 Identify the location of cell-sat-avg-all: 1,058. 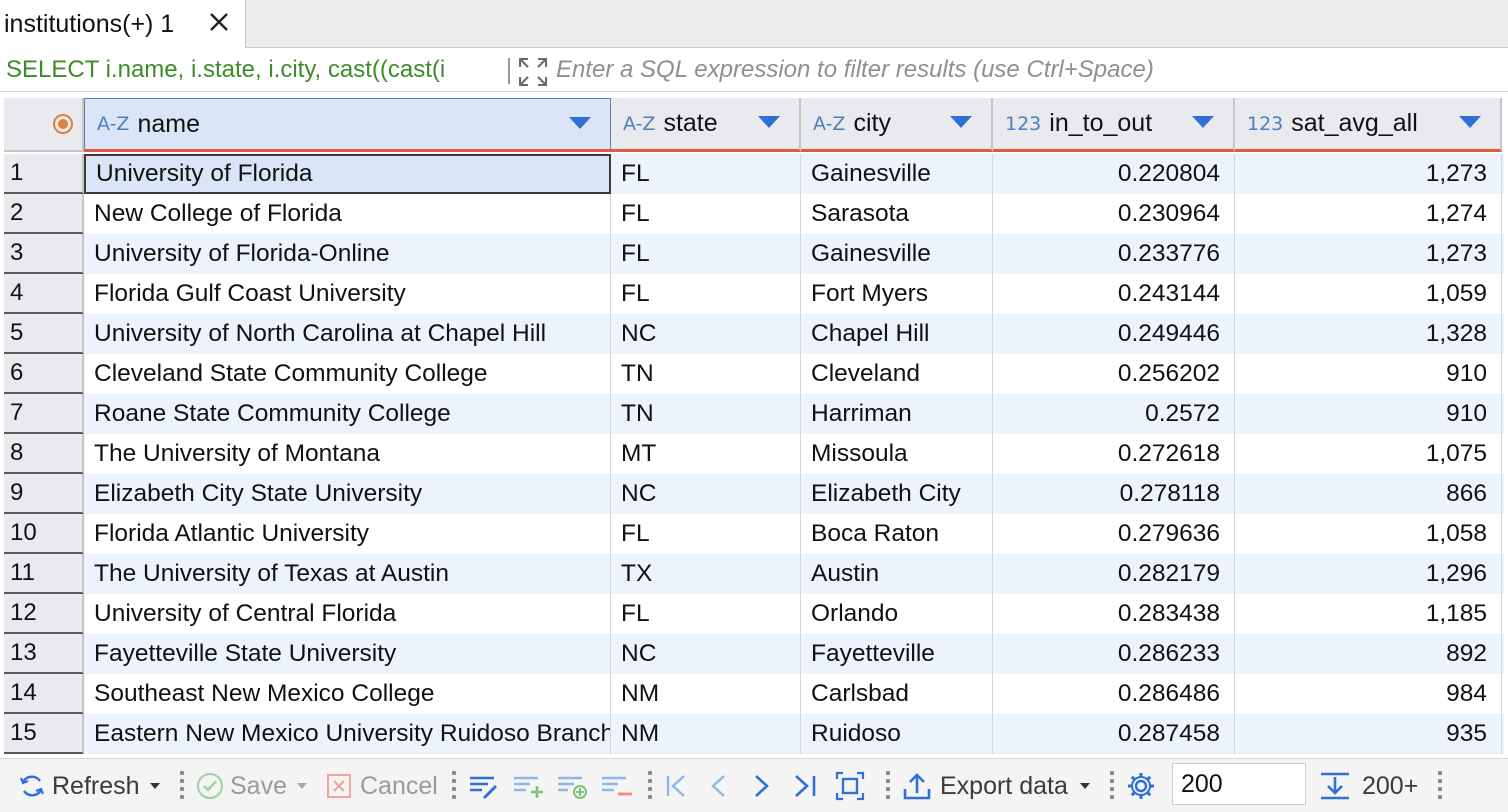
(1368, 534).